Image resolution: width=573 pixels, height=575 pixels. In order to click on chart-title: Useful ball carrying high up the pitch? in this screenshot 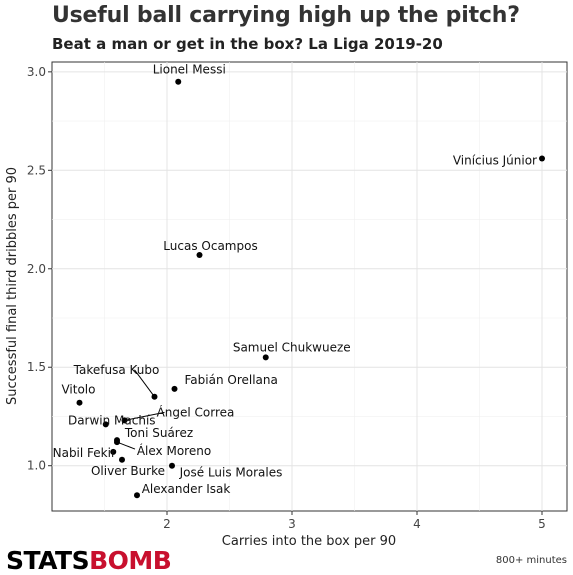, I will do `click(286, 15)`.